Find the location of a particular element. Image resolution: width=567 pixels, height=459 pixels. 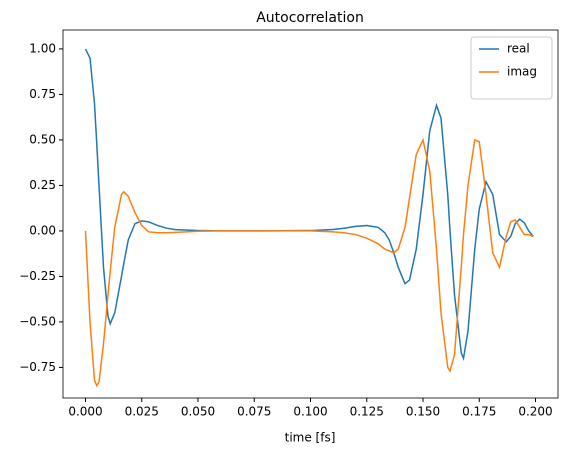

y-tick-label: 0.25 is located at coordinates (42, 185).